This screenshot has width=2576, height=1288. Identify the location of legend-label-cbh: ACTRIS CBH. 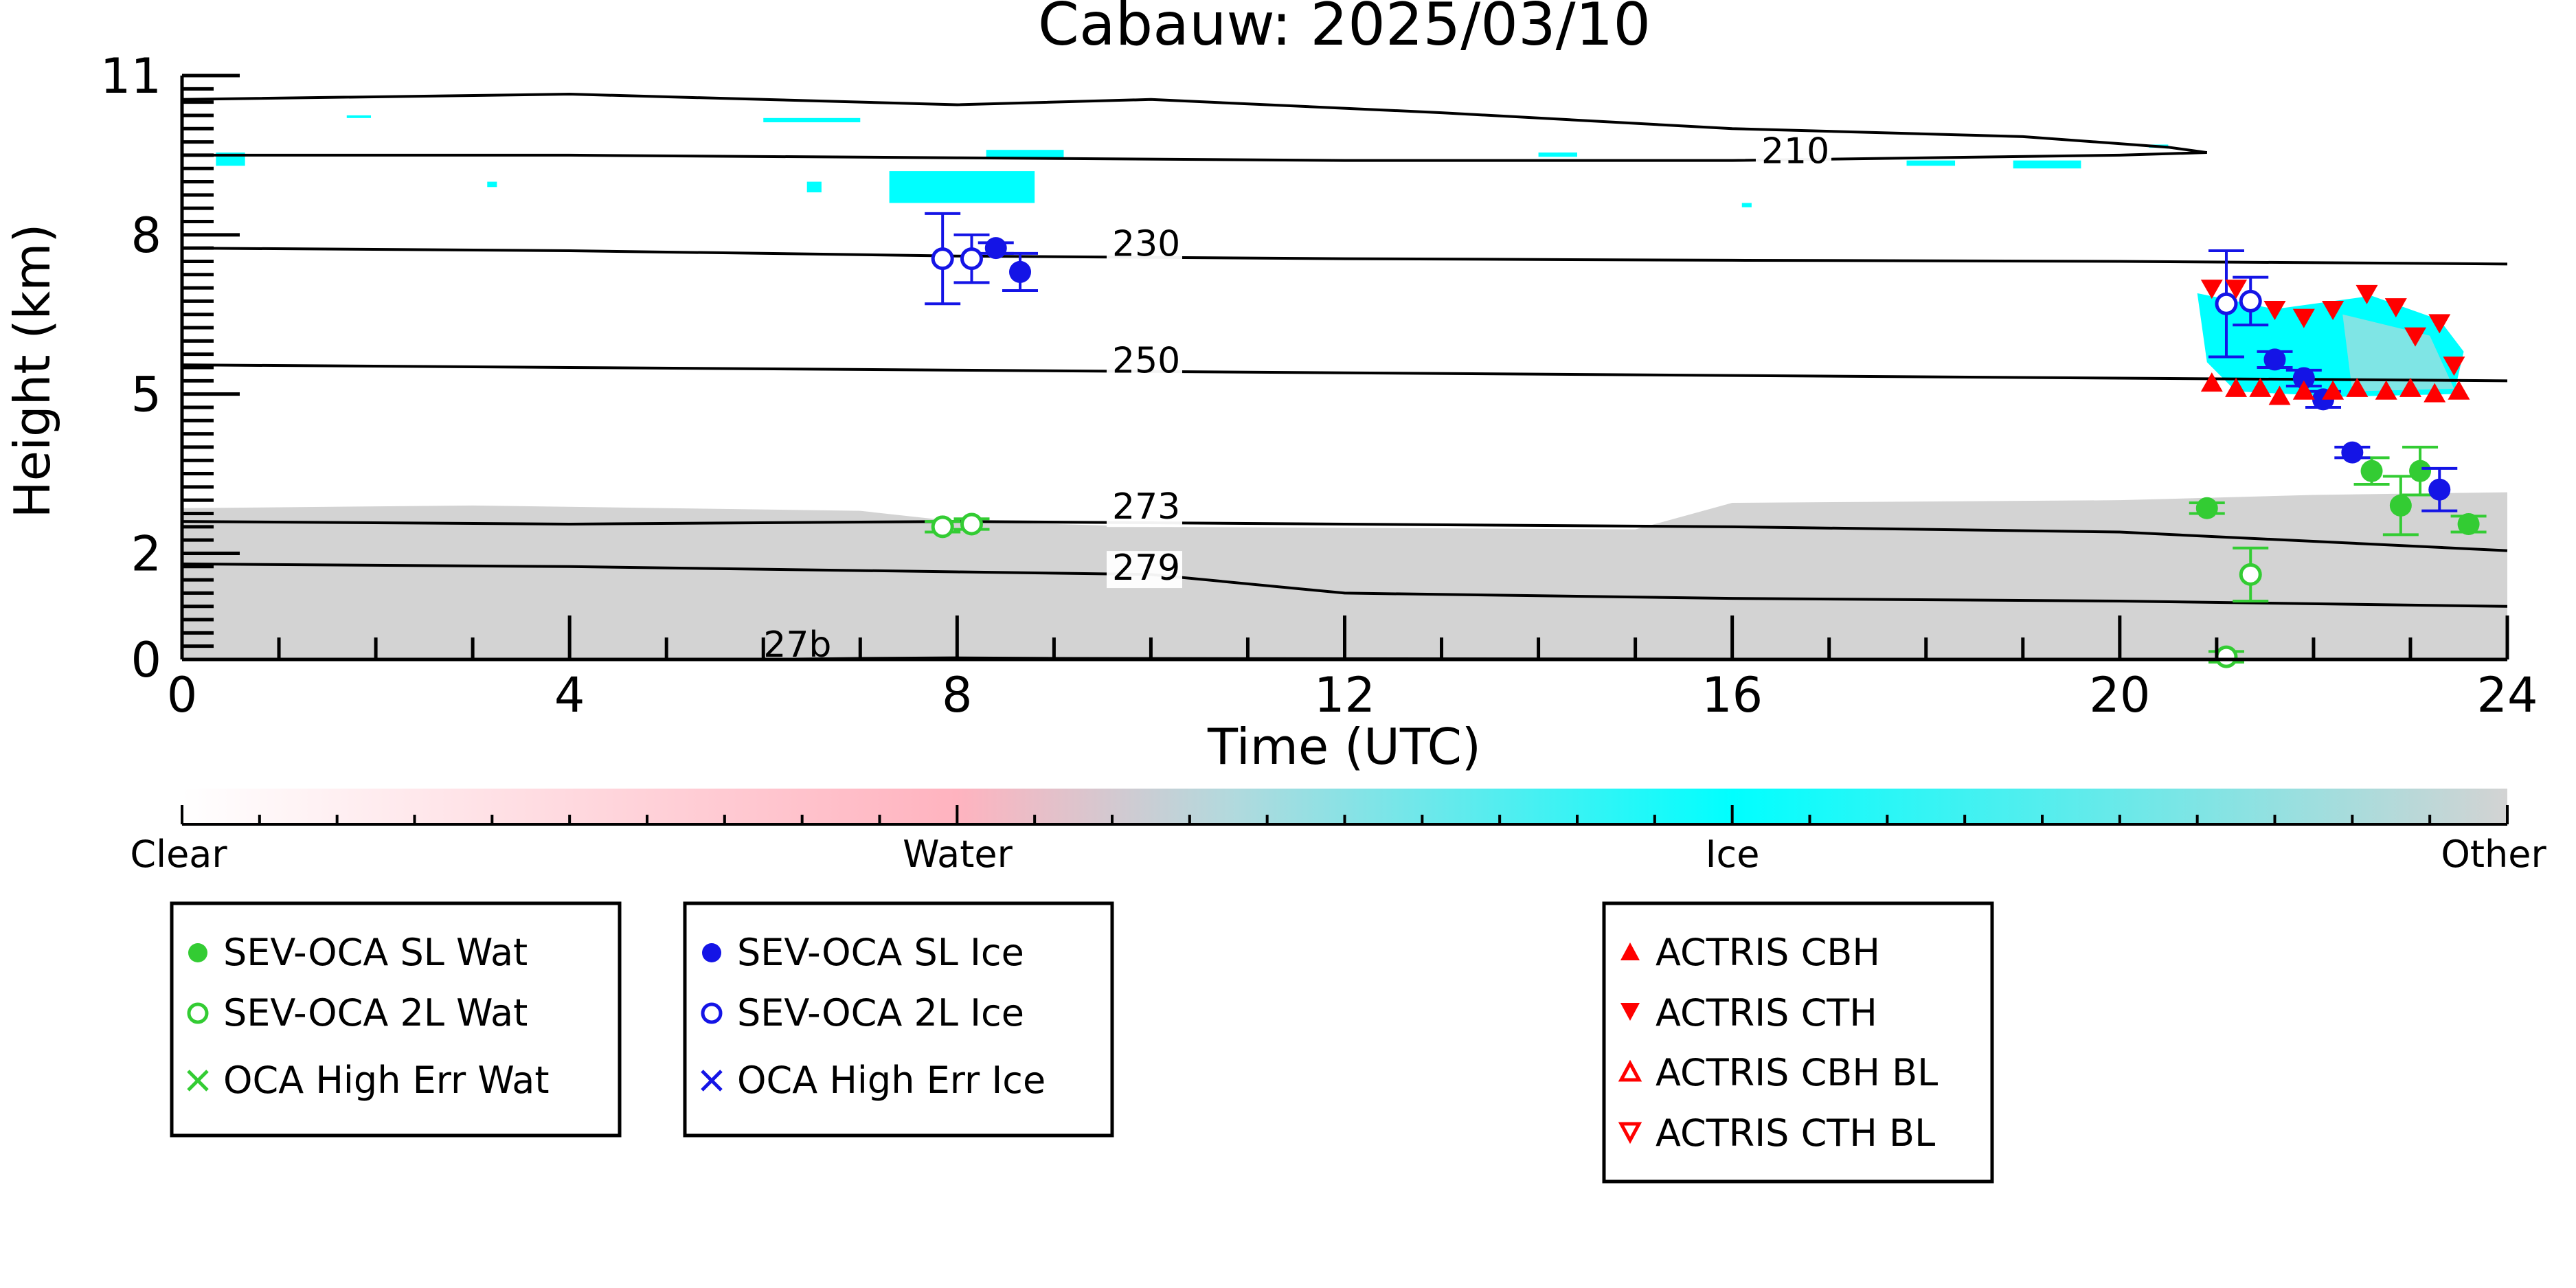
(1768, 952).